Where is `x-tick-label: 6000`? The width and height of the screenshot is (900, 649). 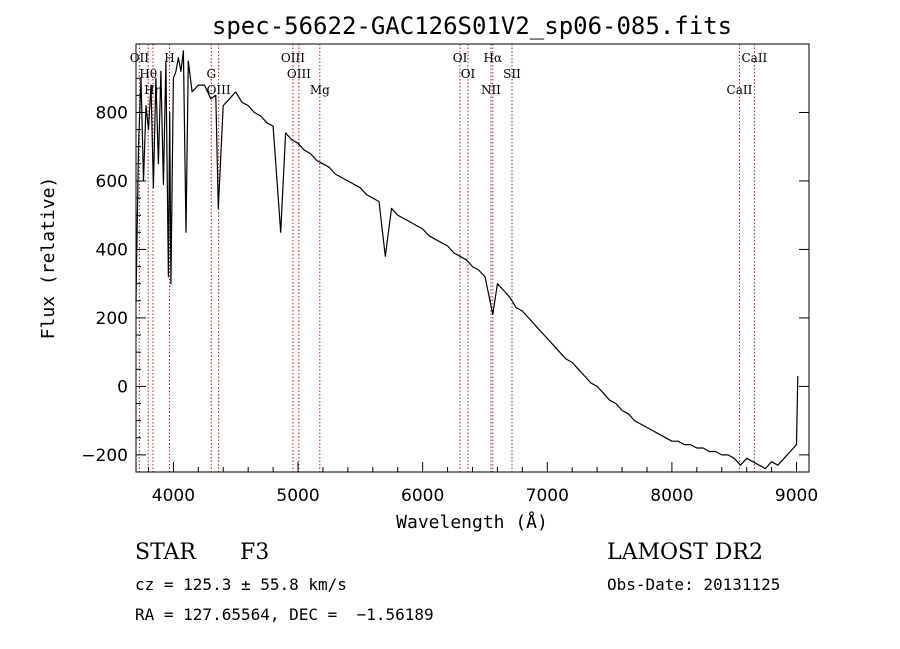
x-tick-label: 6000 is located at coordinates (422, 496).